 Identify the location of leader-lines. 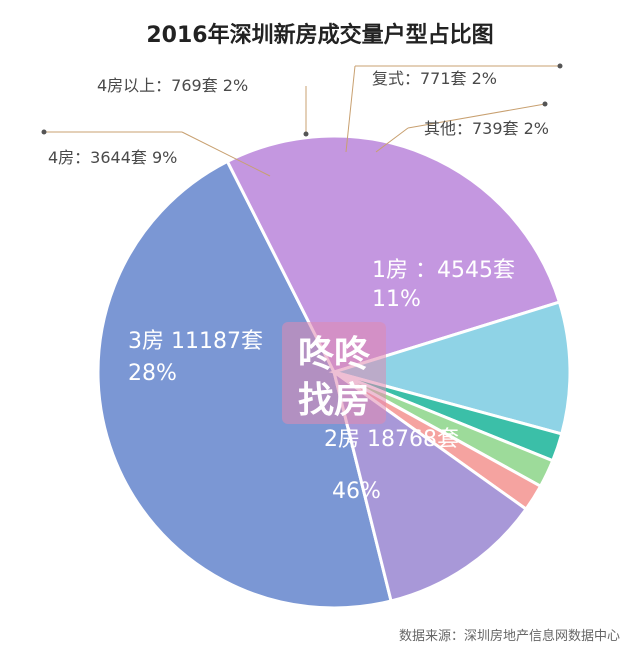
(302, 121).